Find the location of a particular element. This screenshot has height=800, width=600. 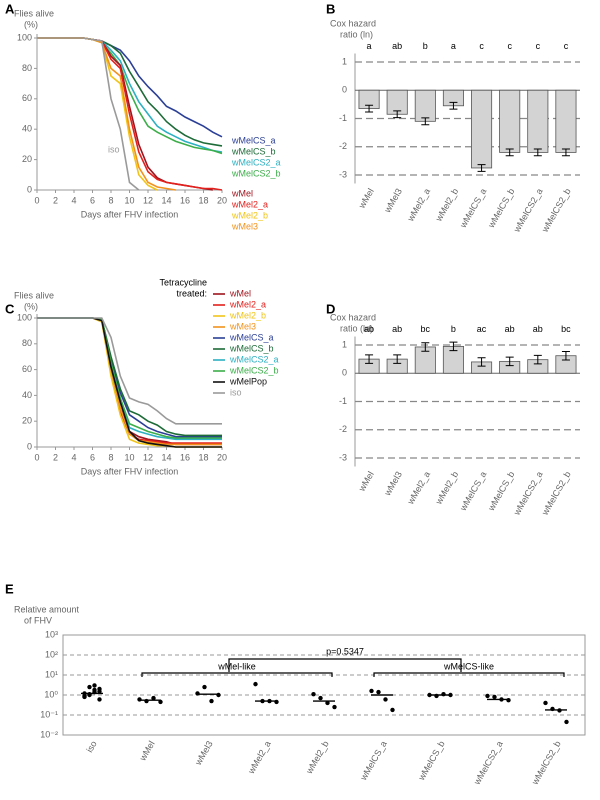

legend-label: wMel3 is located at coordinates (242, 326).